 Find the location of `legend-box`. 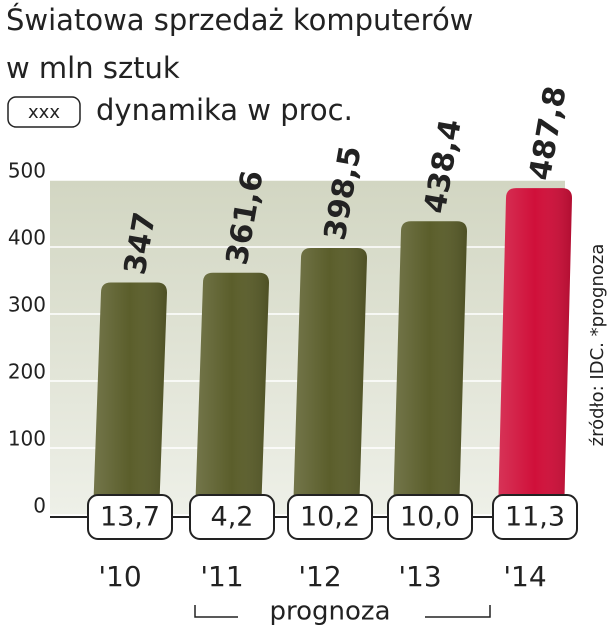

legend-box is located at coordinates (44, 112).